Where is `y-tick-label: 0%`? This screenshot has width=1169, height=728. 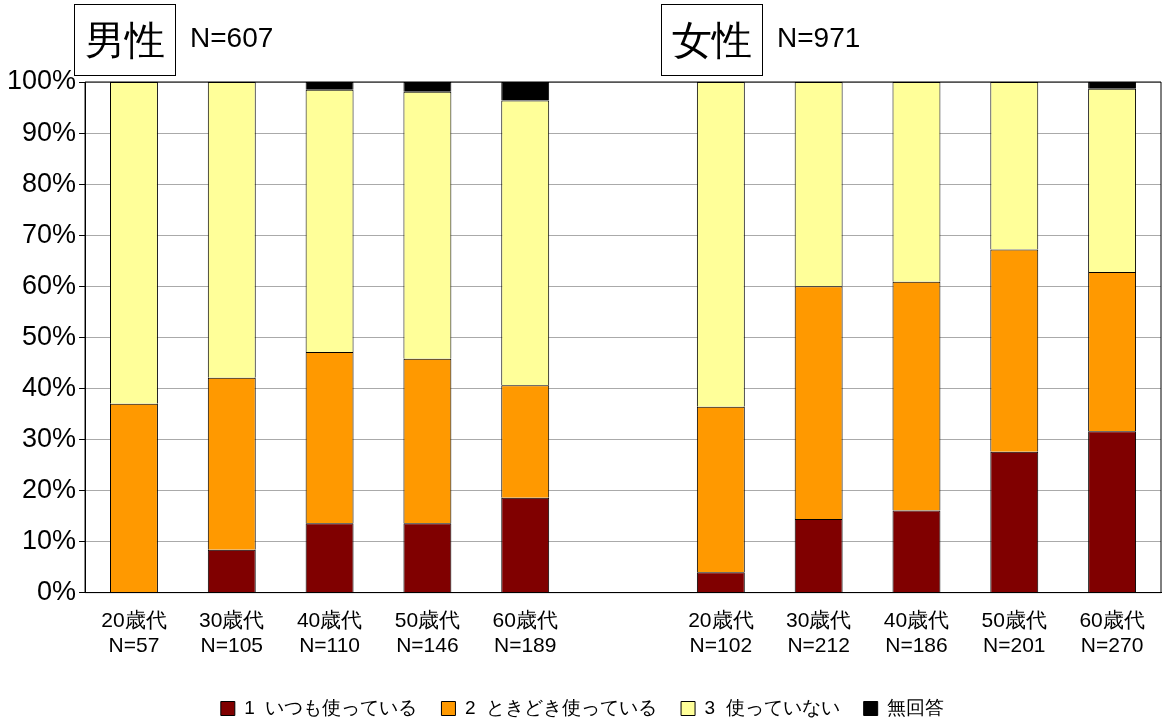
y-tick-label: 0% is located at coordinates (57, 591).